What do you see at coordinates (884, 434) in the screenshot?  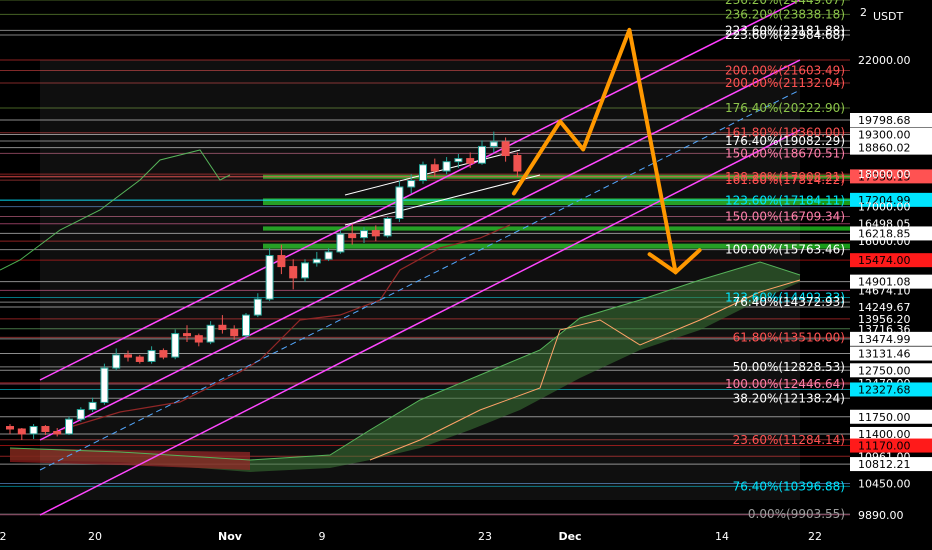 I see `price-label-23: 11400.00` at bounding box center [884, 434].